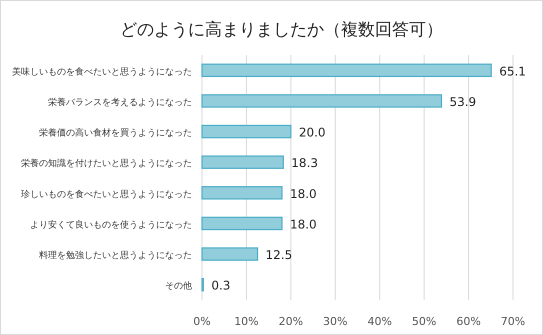 The width and height of the screenshot is (543, 335). I want to click on data-label: 12.5, so click(279, 255).